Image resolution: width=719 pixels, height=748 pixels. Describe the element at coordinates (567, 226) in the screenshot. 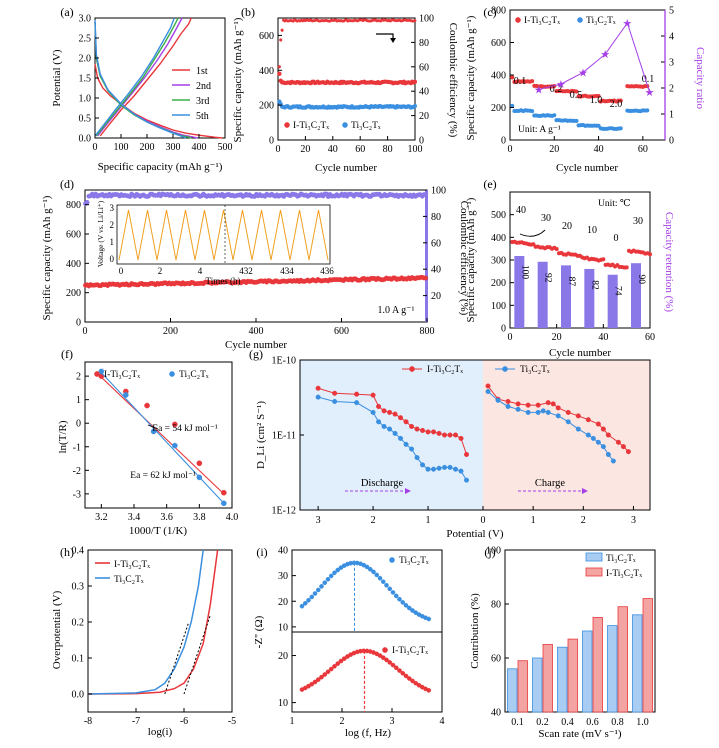

I see `temp-label: 20` at that location.